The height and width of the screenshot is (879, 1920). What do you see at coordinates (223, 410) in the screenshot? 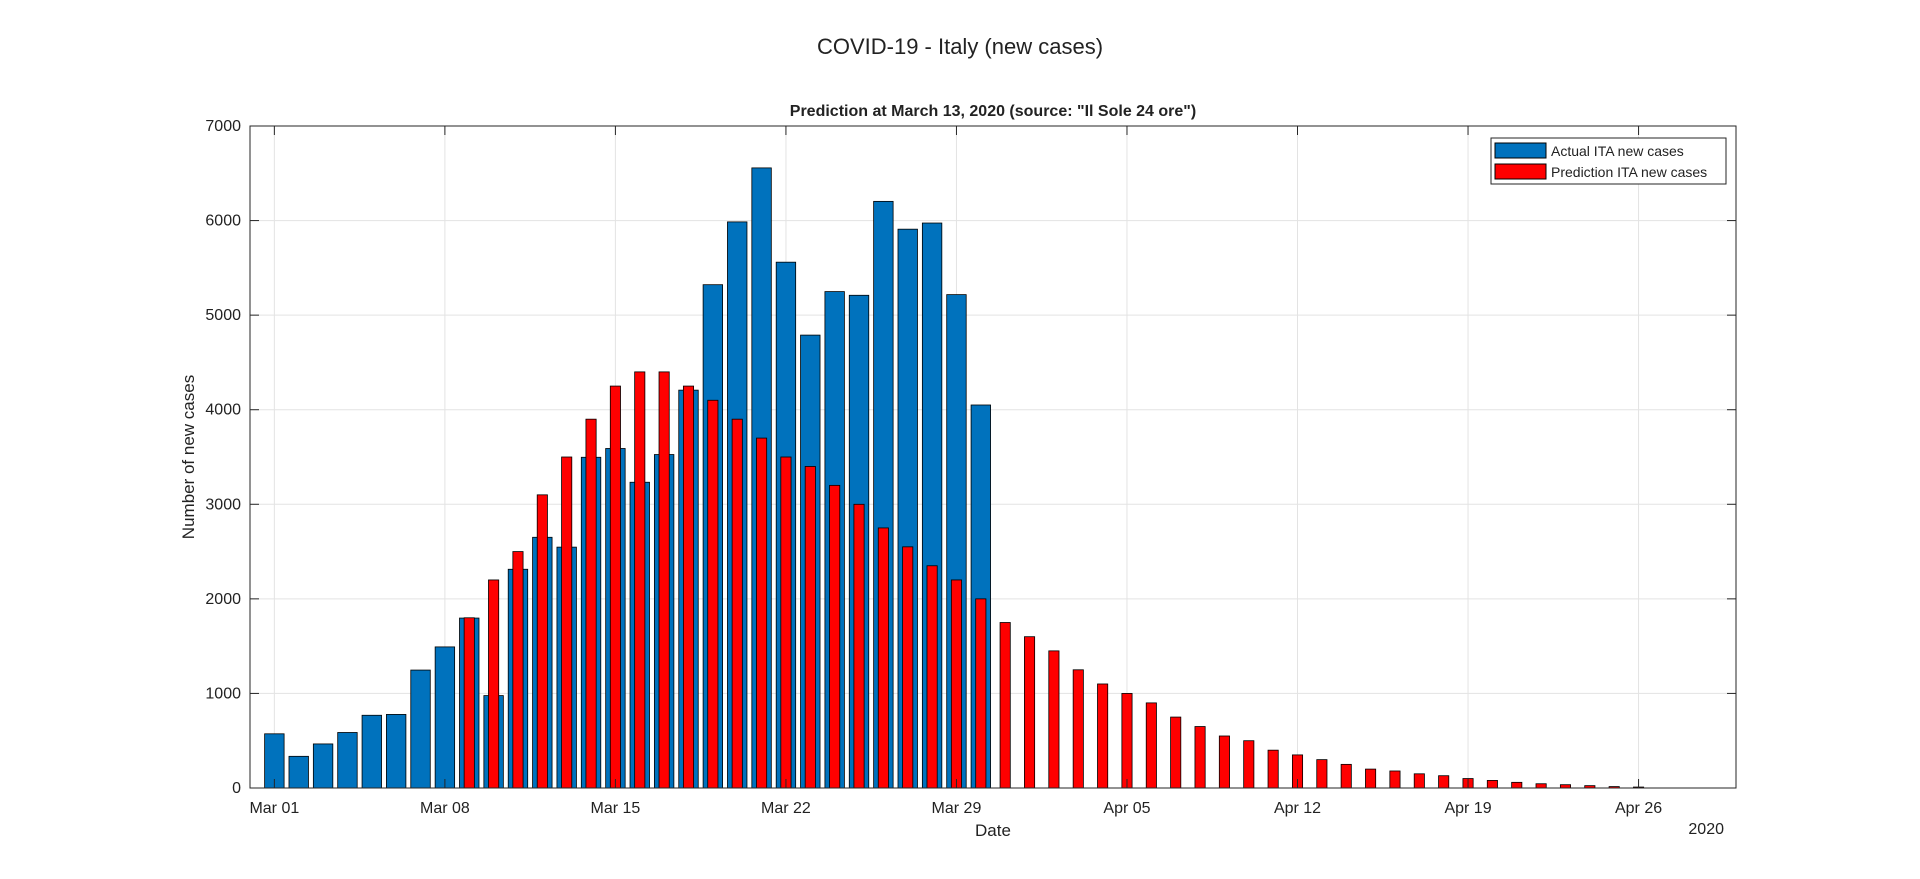
I see `y-tick-label: 4000` at bounding box center [223, 410].